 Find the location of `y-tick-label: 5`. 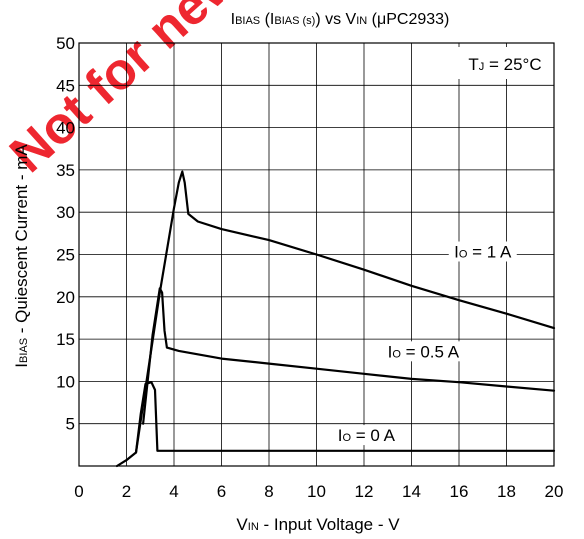

y-tick-label: 5 is located at coordinates (70, 424).